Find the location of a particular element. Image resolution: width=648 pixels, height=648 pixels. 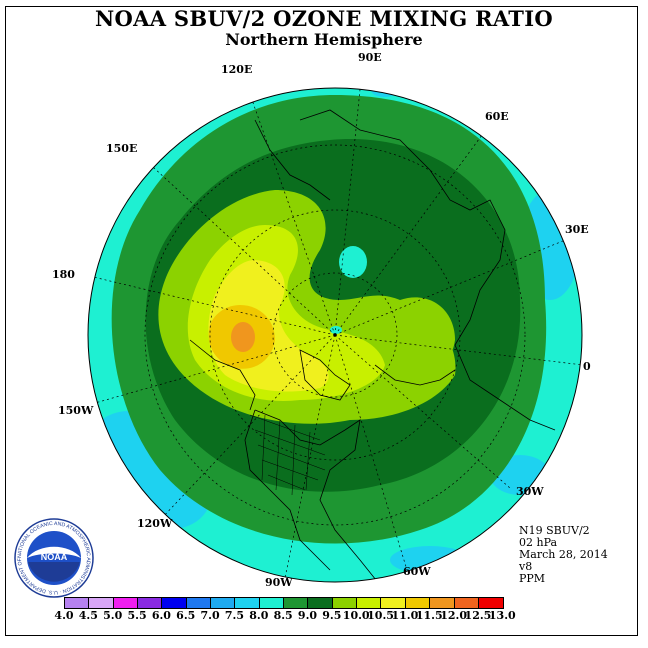

colorbar-tick-label: 4.0 is located at coordinates (64, 615).